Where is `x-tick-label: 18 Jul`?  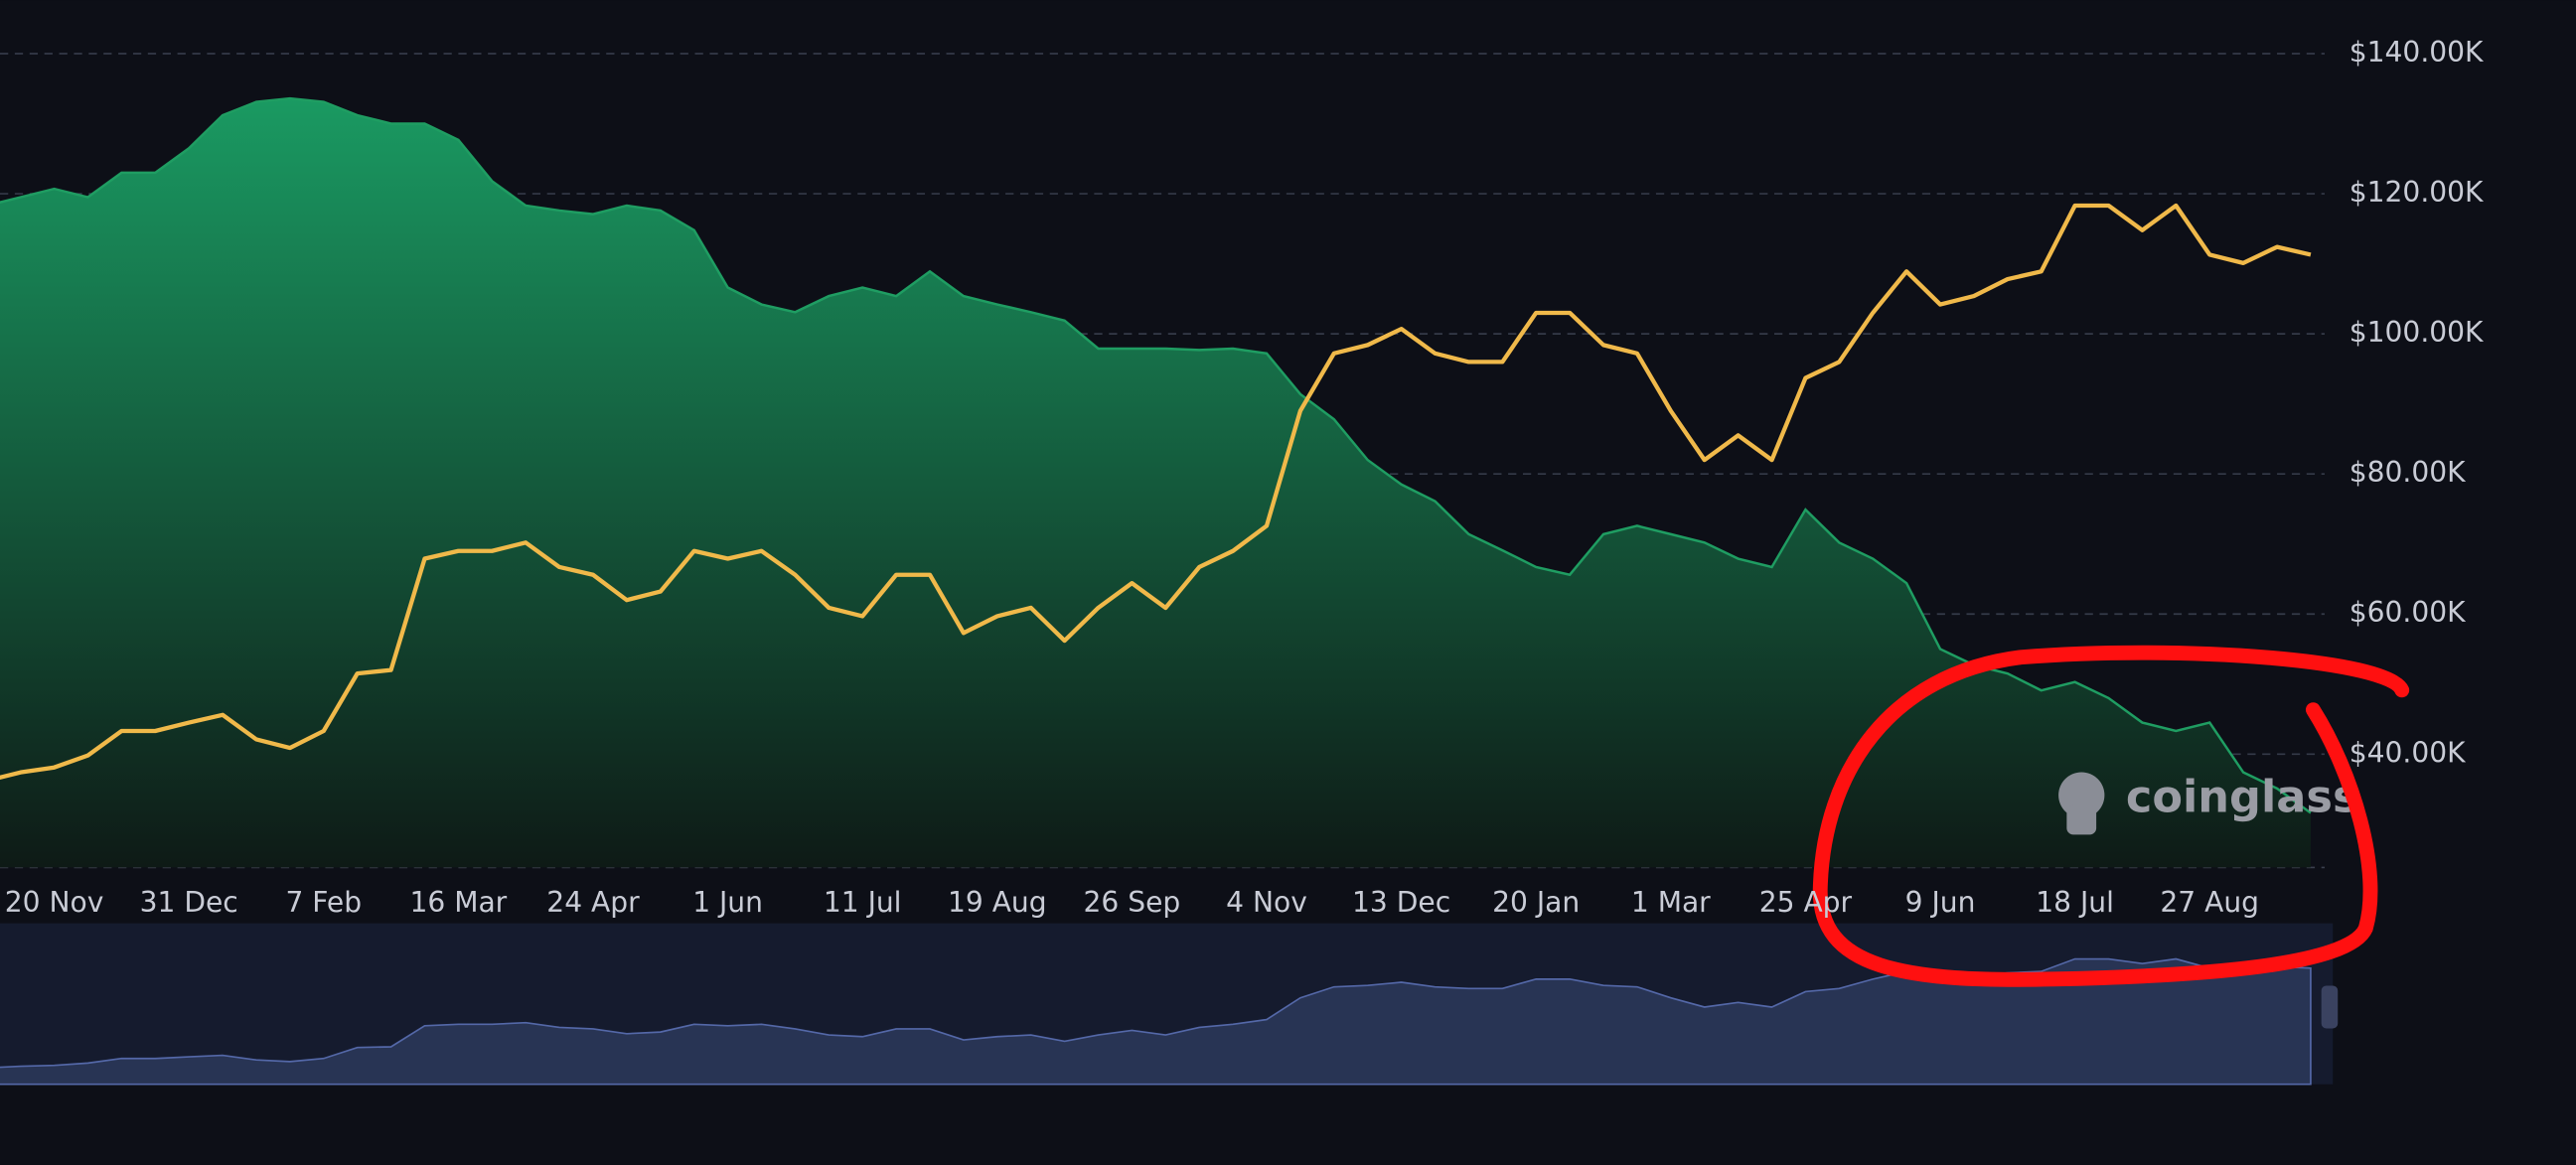 x-tick-label: 18 Jul is located at coordinates (2075, 902).